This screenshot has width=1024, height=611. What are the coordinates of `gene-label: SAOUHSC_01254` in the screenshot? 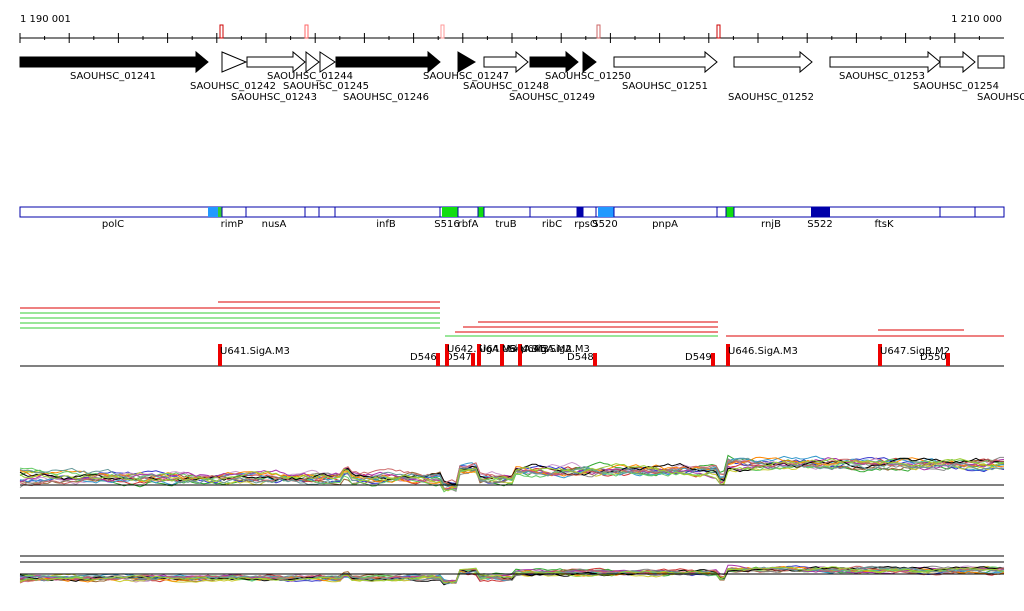 It's located at (956, 86).